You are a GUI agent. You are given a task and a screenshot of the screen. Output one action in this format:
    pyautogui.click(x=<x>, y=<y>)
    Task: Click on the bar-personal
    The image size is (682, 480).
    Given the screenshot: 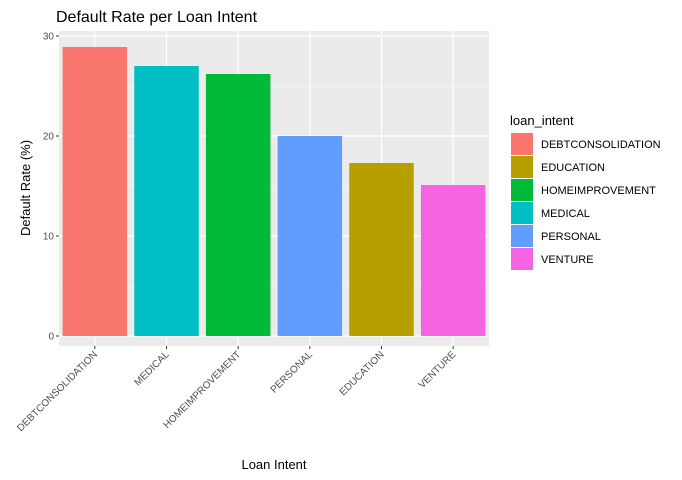 What is the action you would take?
    pyautogui.click(x=310, y=236)
    